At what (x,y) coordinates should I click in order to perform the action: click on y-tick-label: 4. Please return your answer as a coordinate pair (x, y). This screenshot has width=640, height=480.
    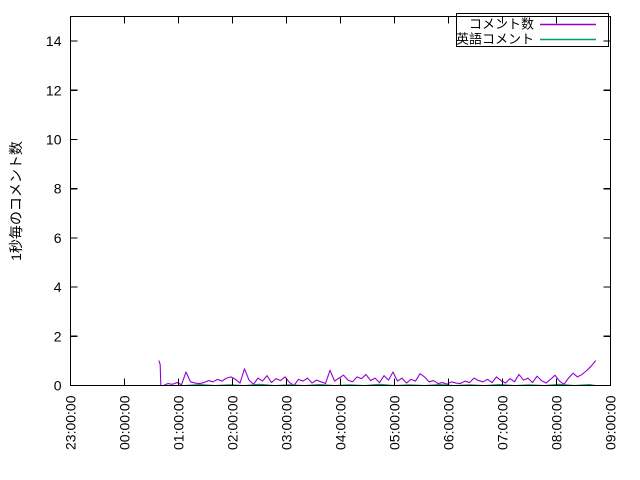
    Looking at the image, I should click on (58, 287).